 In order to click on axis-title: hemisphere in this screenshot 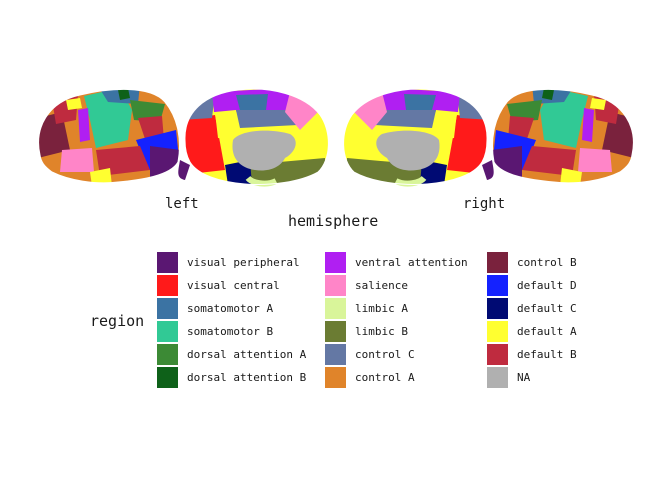, I will do `click(333, 221)`.